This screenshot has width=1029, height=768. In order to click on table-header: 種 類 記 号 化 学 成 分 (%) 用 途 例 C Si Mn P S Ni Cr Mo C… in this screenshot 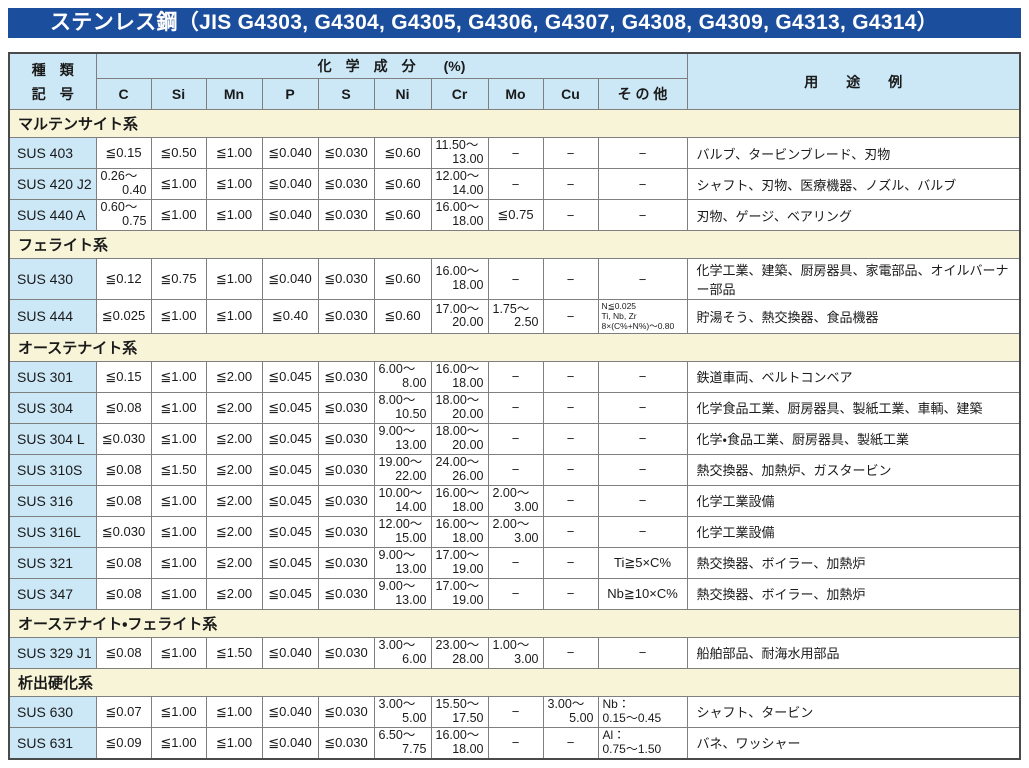, I will do `click(514, 81)`.